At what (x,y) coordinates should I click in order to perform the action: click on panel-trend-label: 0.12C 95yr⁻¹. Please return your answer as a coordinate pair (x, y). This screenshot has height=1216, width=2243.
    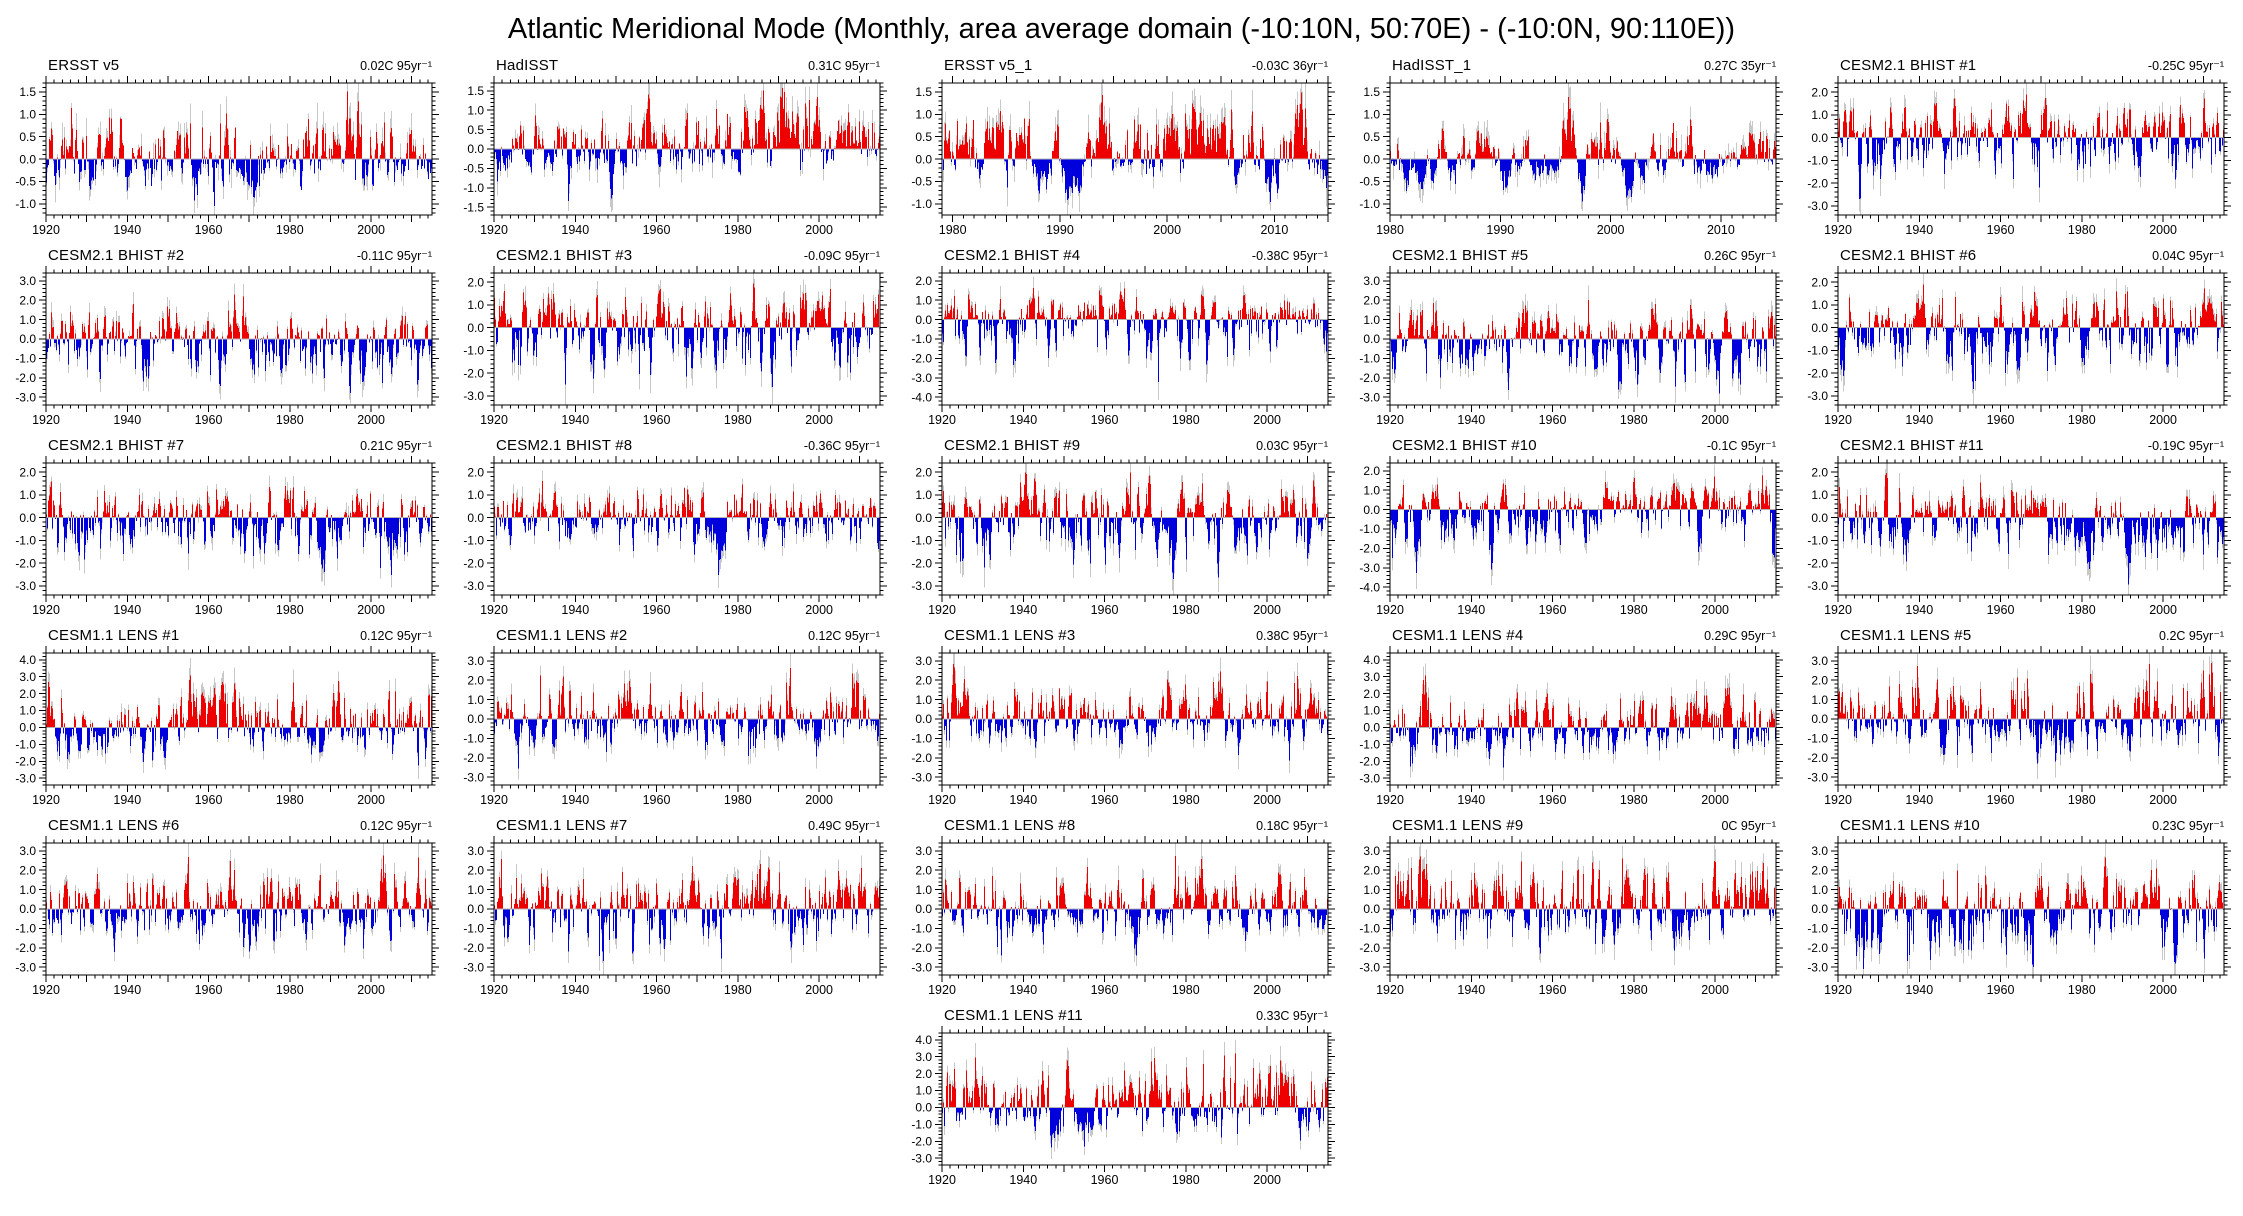
    Looking at the image, I should click on (844, 636).